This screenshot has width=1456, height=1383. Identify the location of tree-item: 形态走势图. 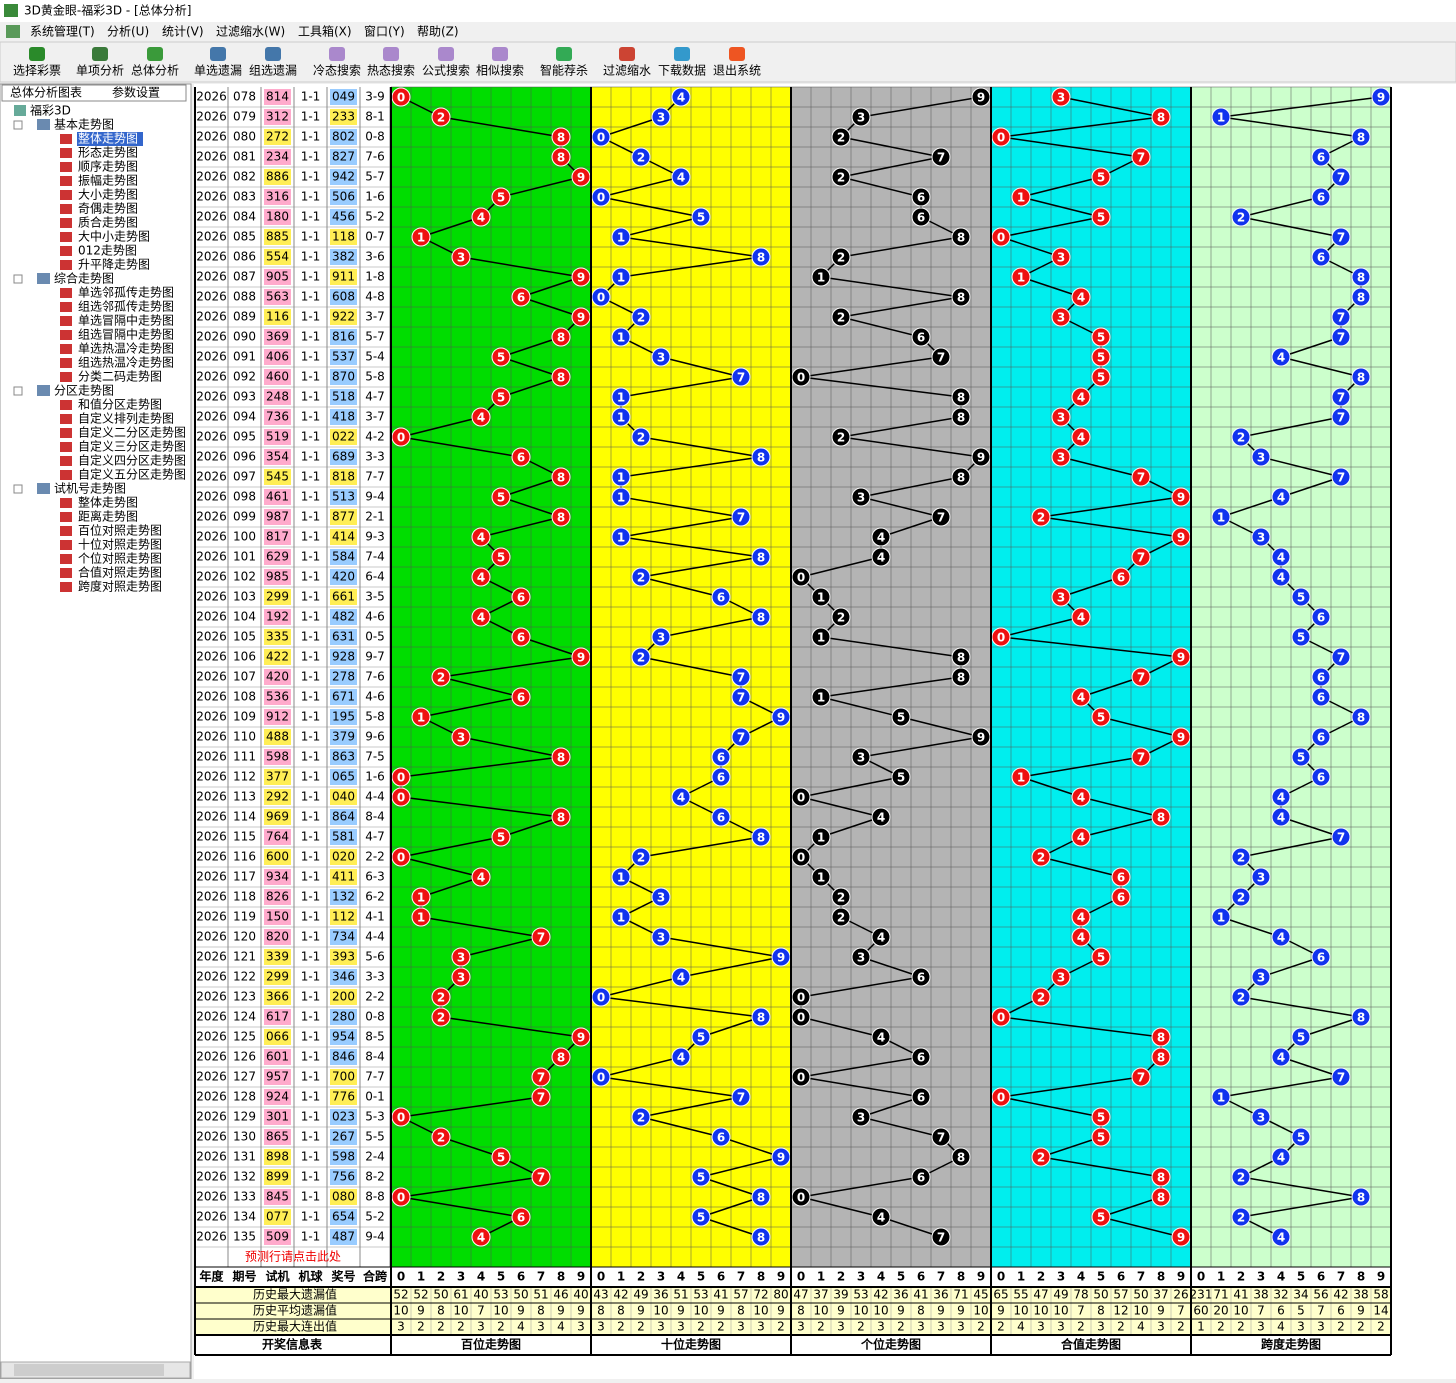
(108, 153).